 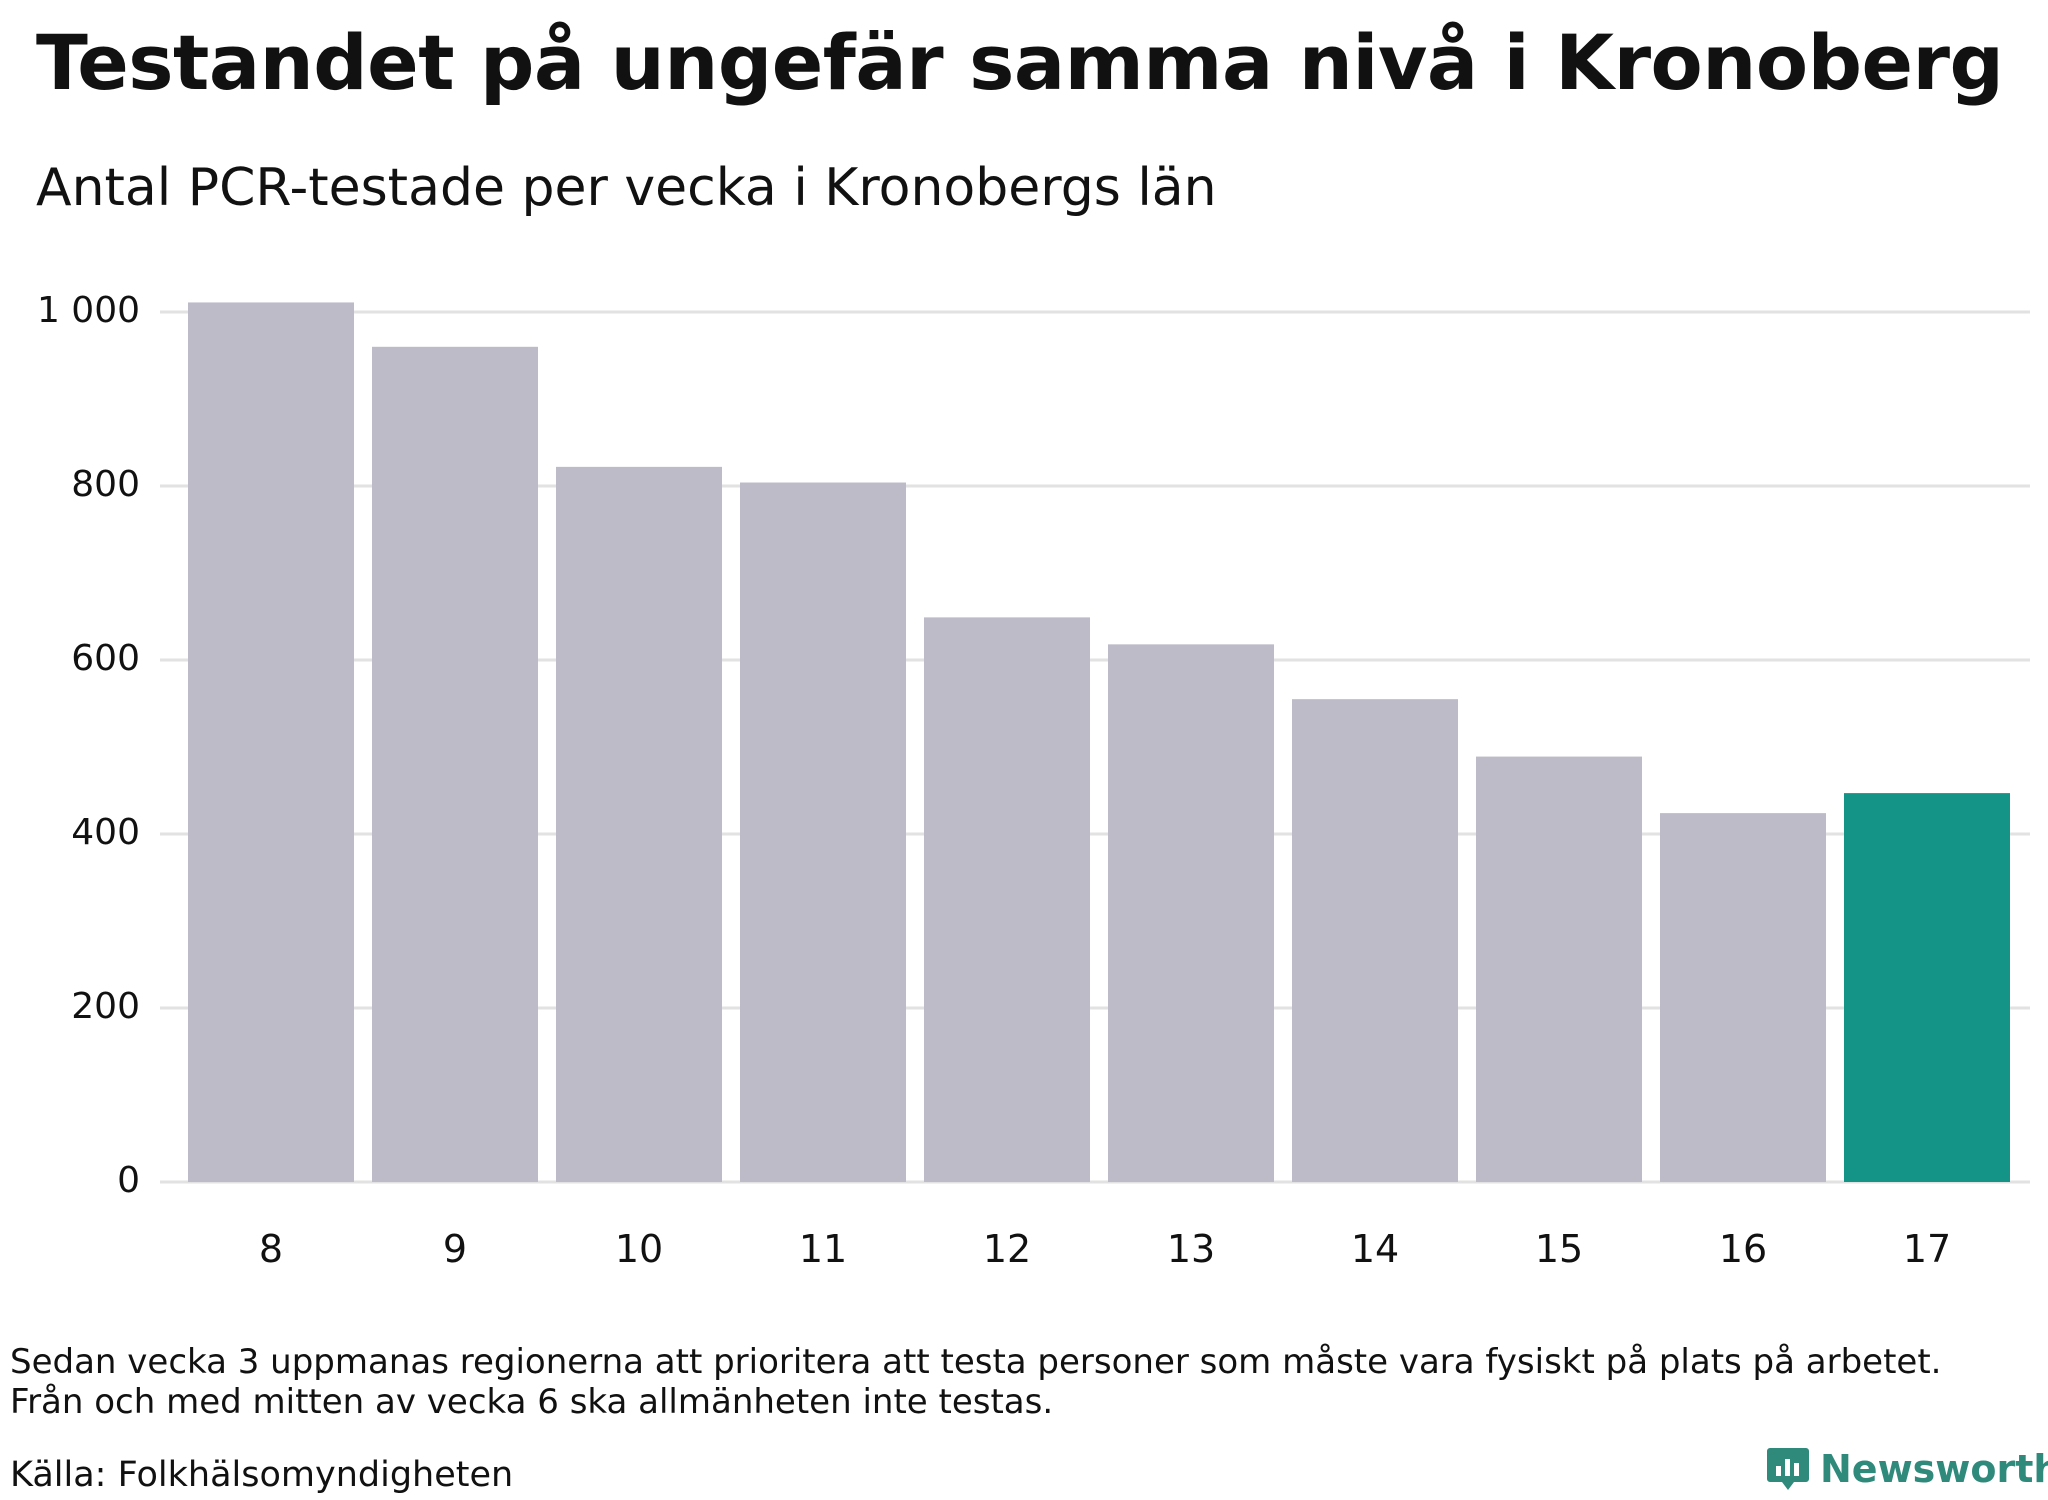 What do you see at coordinates (455, 1249) in the screenshot?
I see `x-tick-label: 9` at bounding box center [455, 1249].